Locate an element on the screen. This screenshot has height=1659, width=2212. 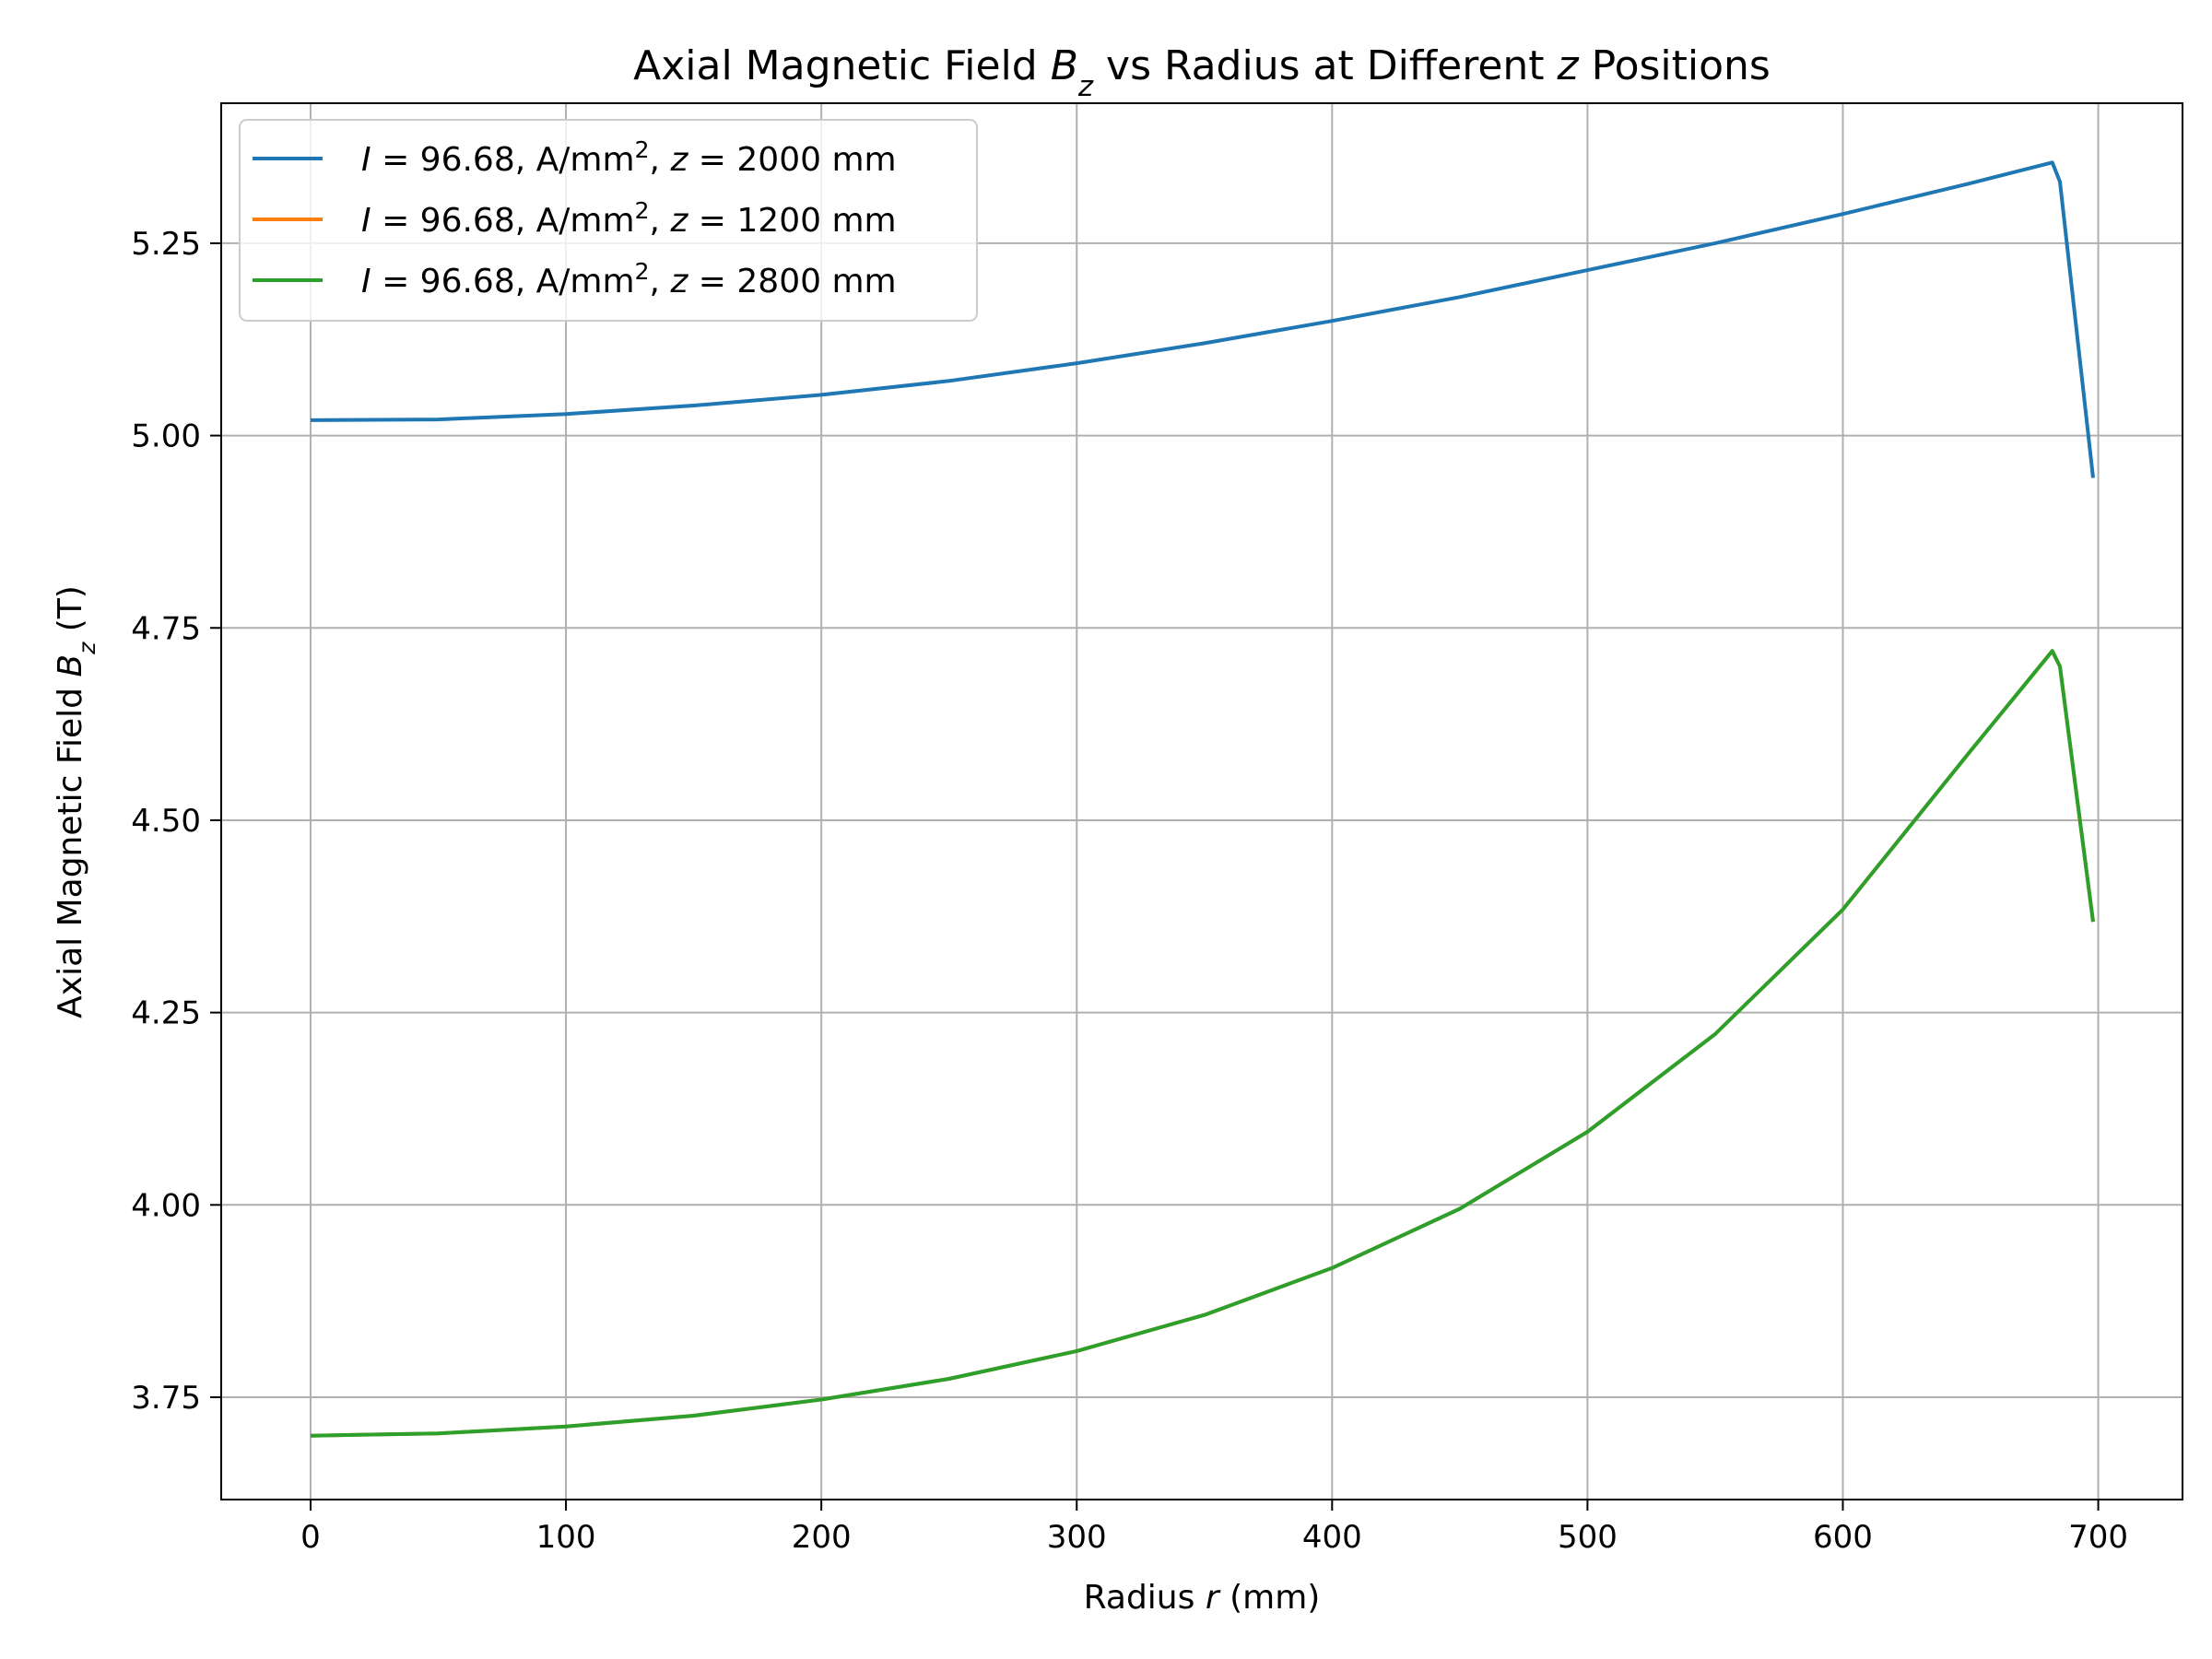
legend-label-2: I = 96.68, A/mm2, z = 2800 mm is located at coordinates (629, 279).